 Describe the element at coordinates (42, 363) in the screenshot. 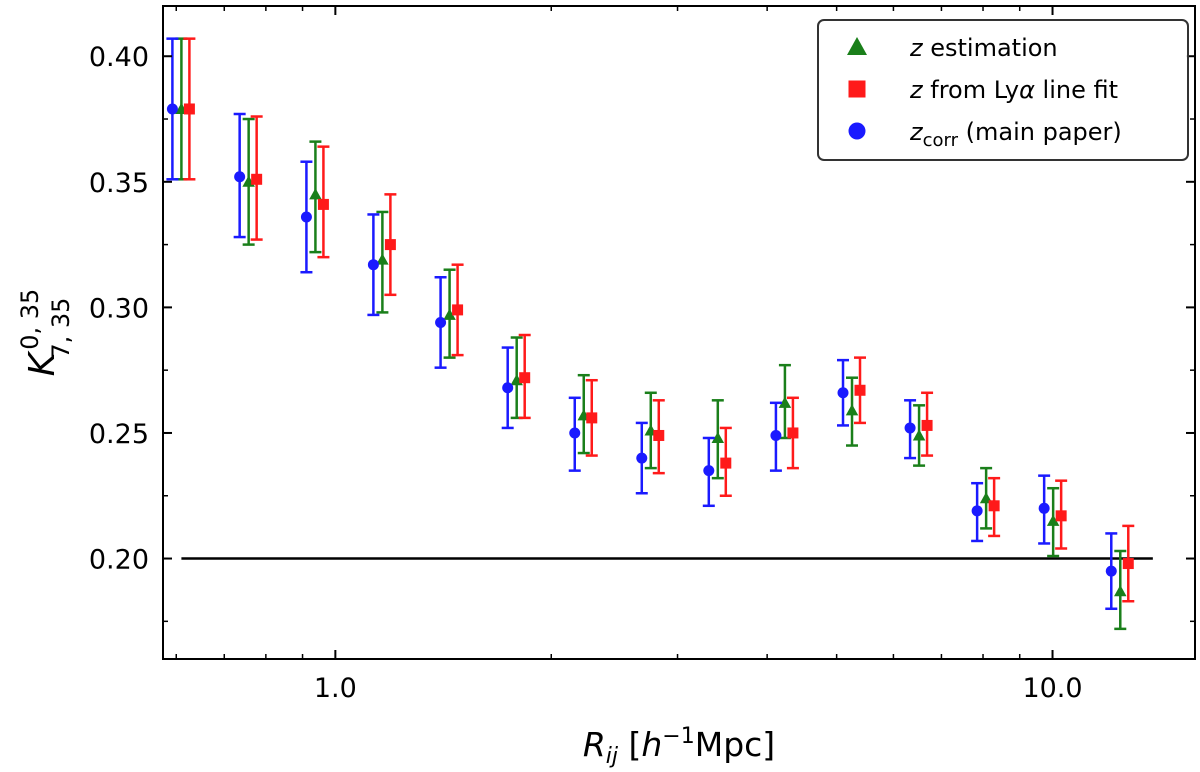

I see `y-axis-label-main: K` at that location.